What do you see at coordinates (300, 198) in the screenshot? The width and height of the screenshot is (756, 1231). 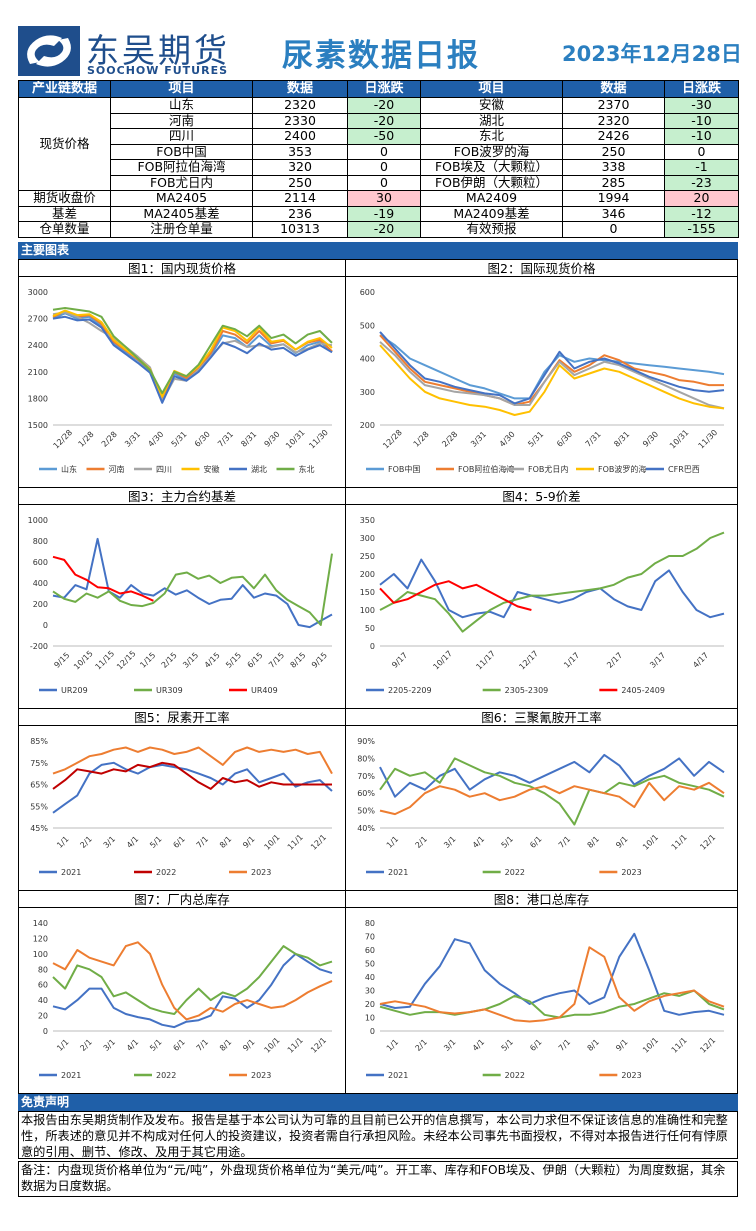 I see `value-cell: 2114` at bounding box center [300, 198].